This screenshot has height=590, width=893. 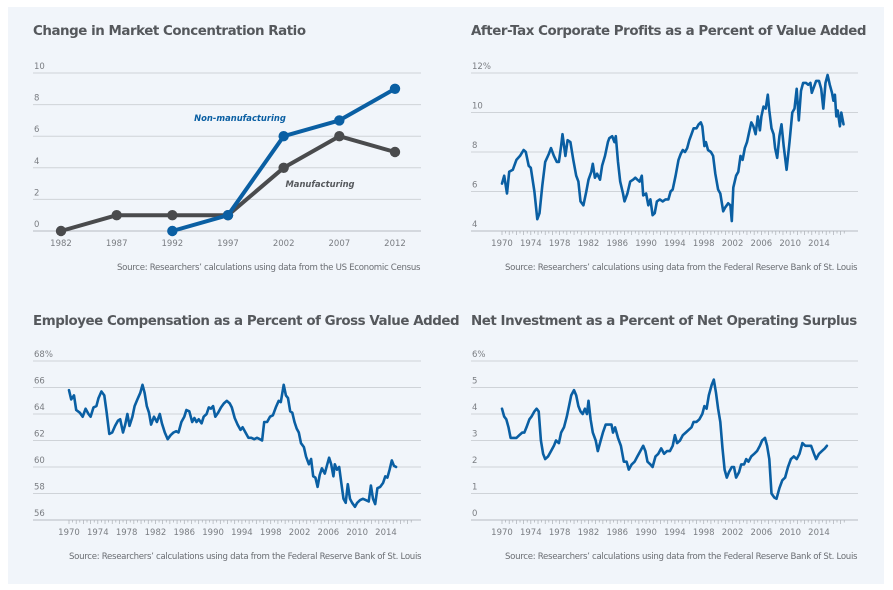 I want to click on series-line-profits, so click(x=672, y=148).